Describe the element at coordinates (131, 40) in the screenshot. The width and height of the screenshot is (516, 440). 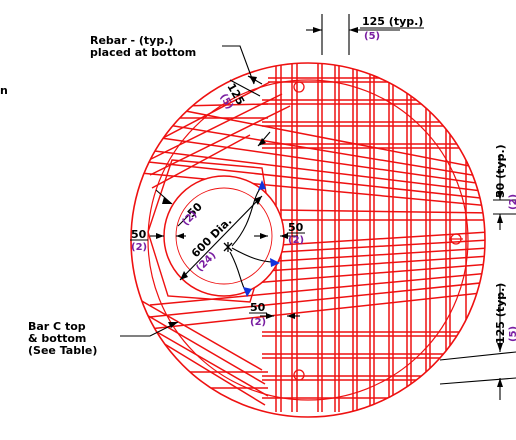
I see `rebar-label-line1: Rebar - (typ.)` at that location.